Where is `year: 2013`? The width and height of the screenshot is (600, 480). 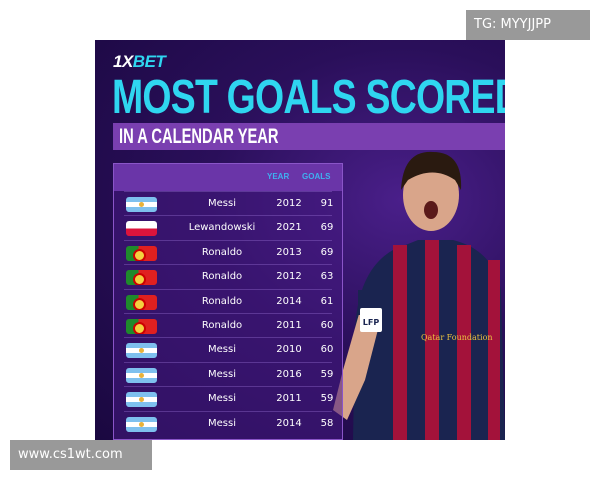
year: 2013 is located at coordinates (289, 252).